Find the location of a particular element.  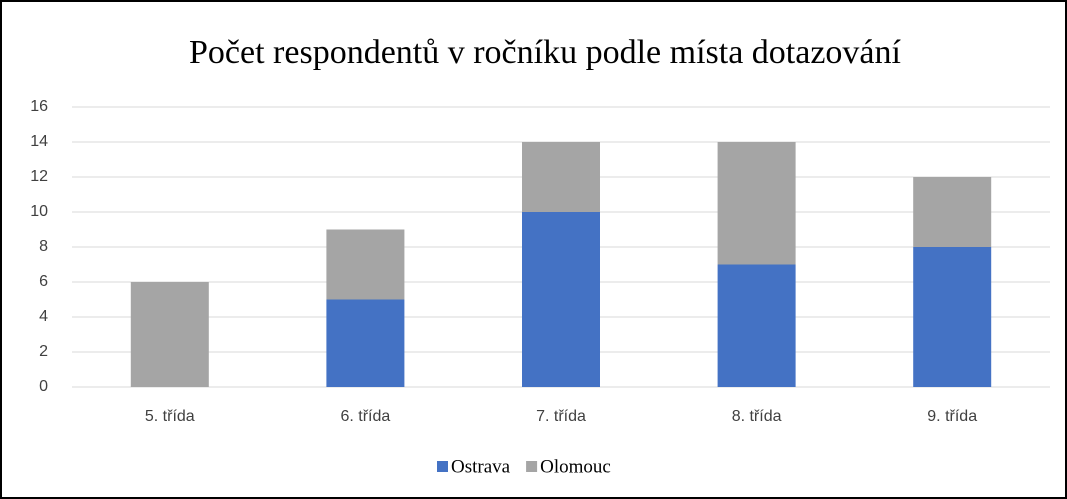

y-tick-label: 10 is located at coordinates (39, 211).